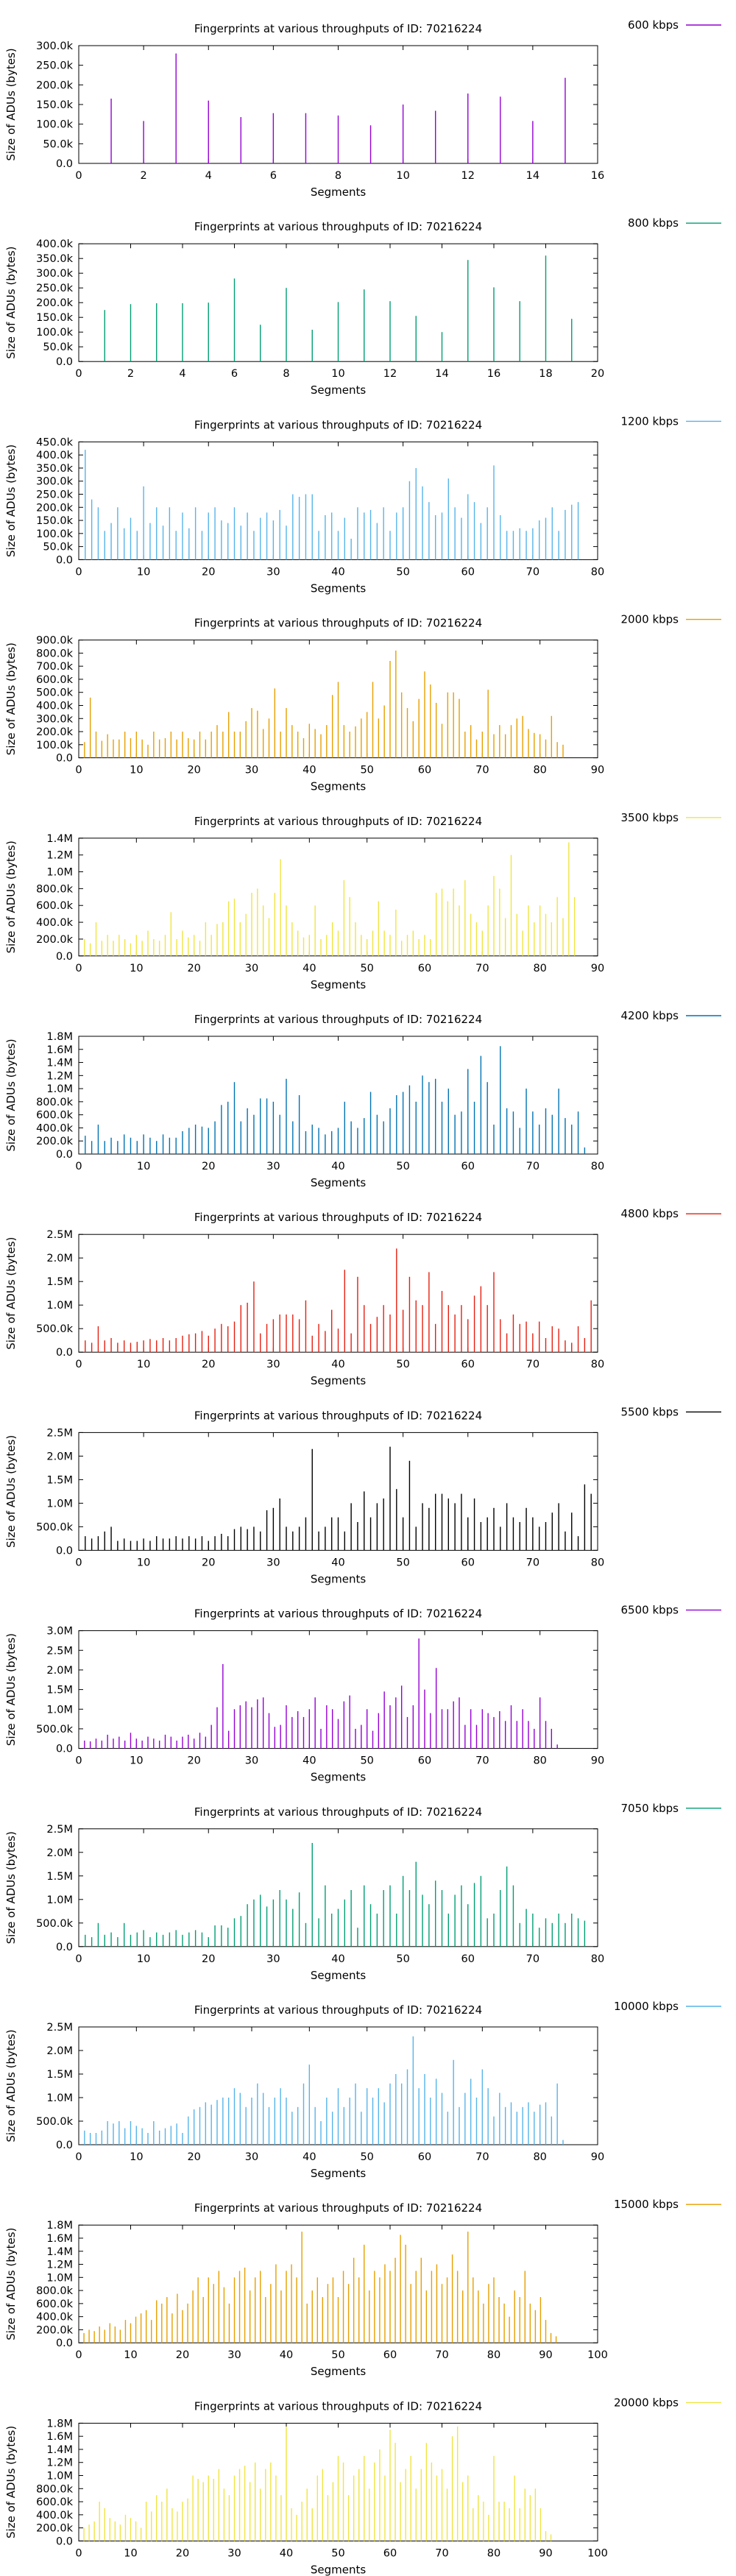 The image size is (736, 2576). What do you see at coordinates (441, 374) in the screenshot?
I see `x-tick-label: 14` at bounding box center [441, 374].